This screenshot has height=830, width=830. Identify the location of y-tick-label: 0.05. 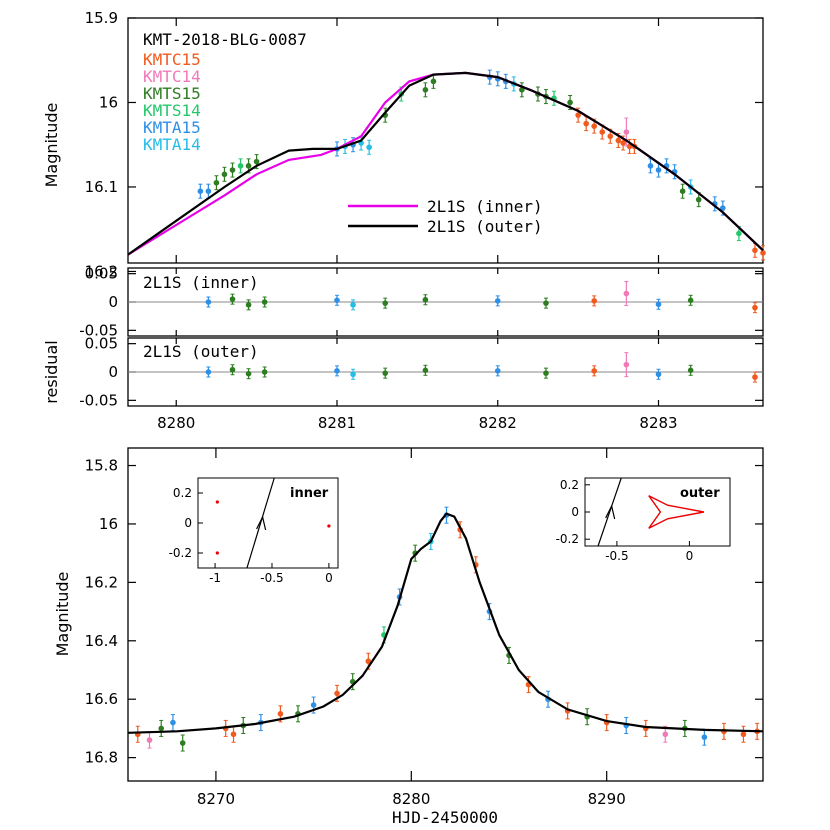
(101, 344).